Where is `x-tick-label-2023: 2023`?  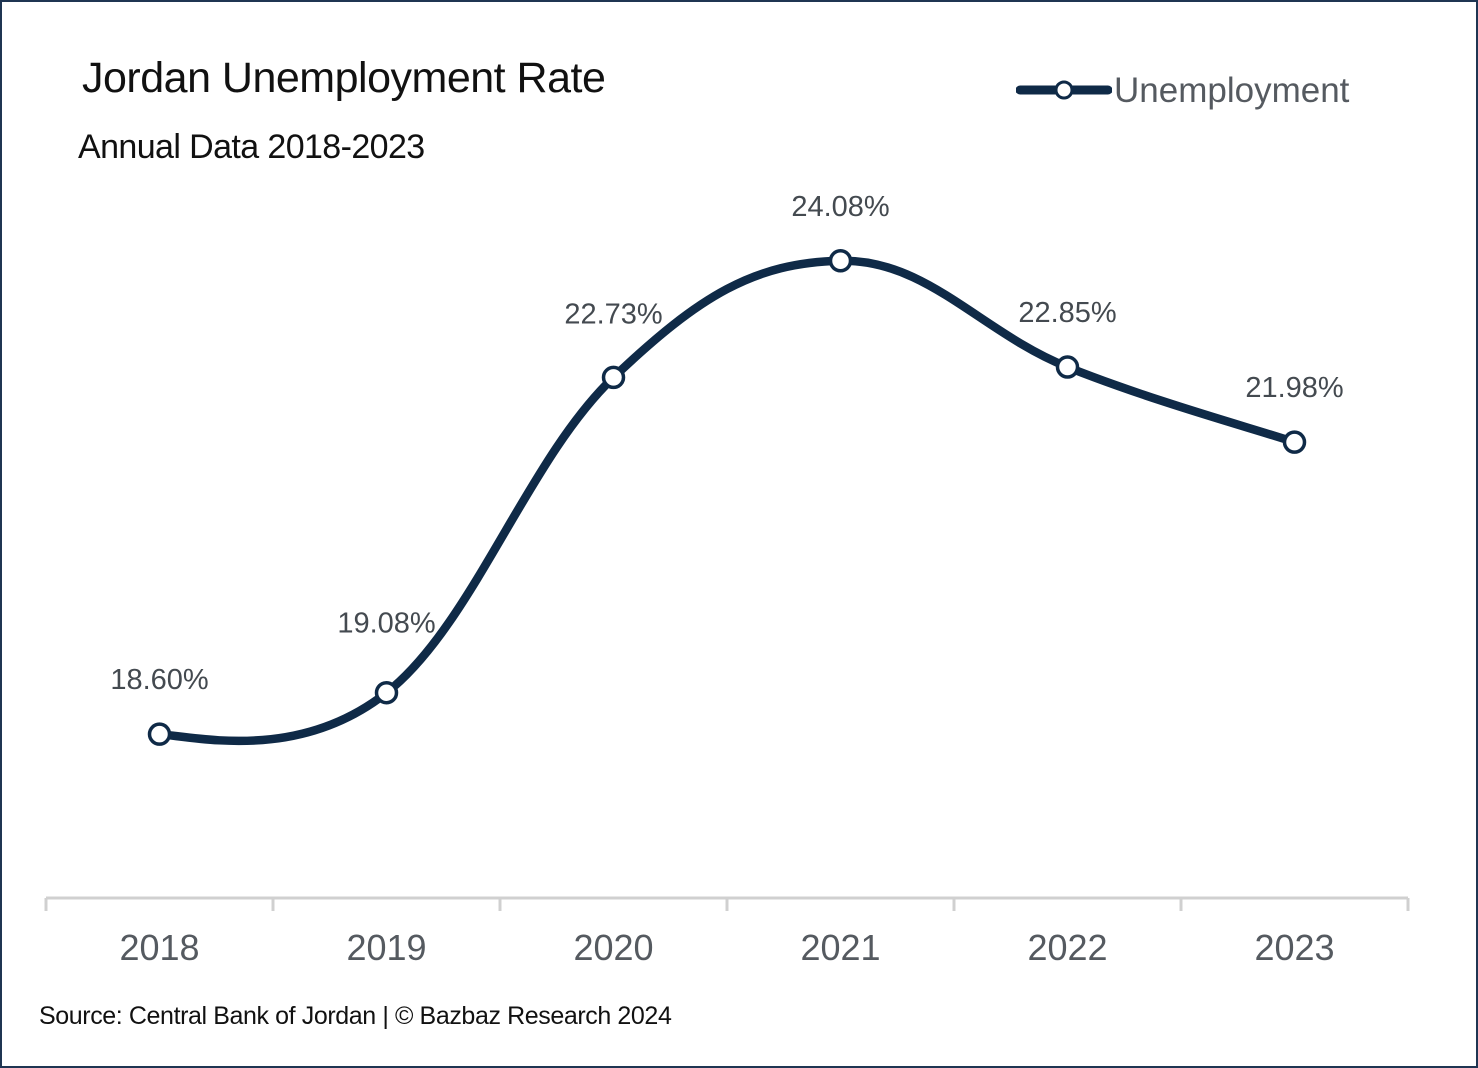 x-tick-label-2023: 2023 is located at coordinates (1294, 947).